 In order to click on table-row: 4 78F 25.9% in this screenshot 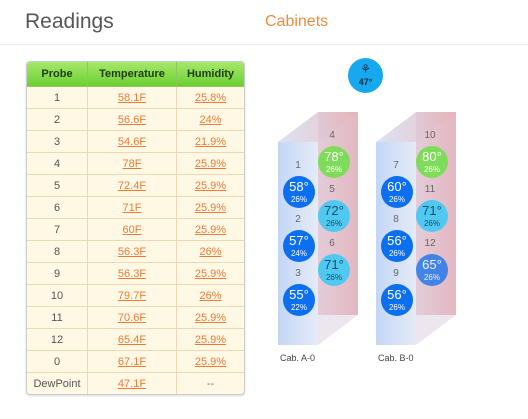, I will do `click(135, 163)`.